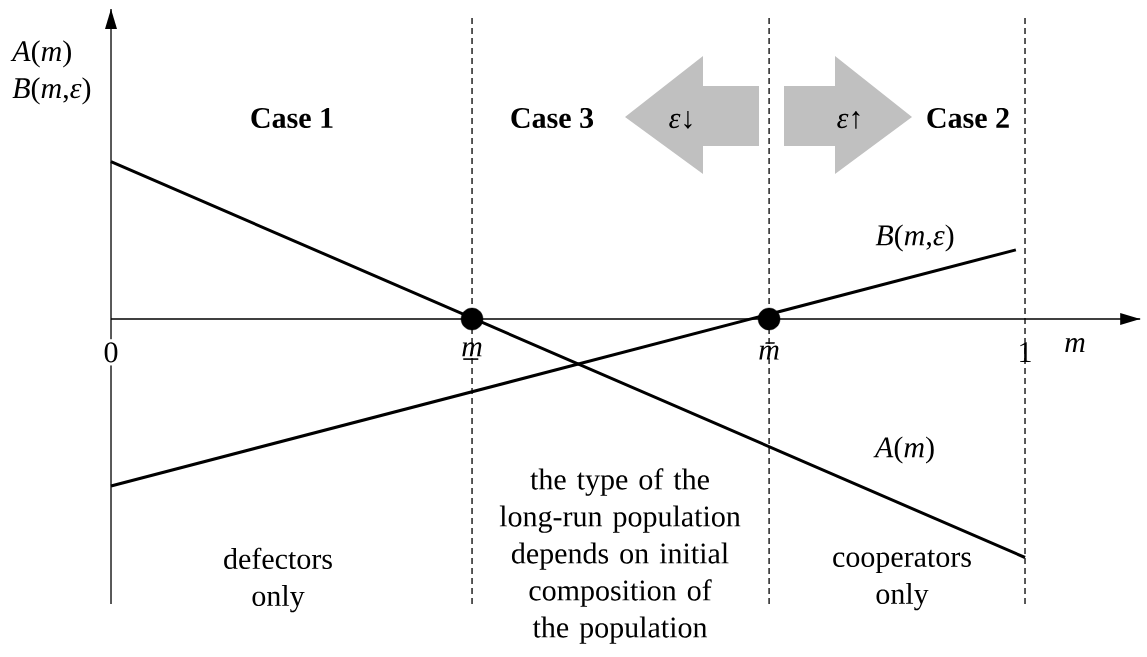 The image size is (1147, 657). Describe the element at coordinates (902, 580) in the screenshot. I see `annotation: cooperators only` at that location.